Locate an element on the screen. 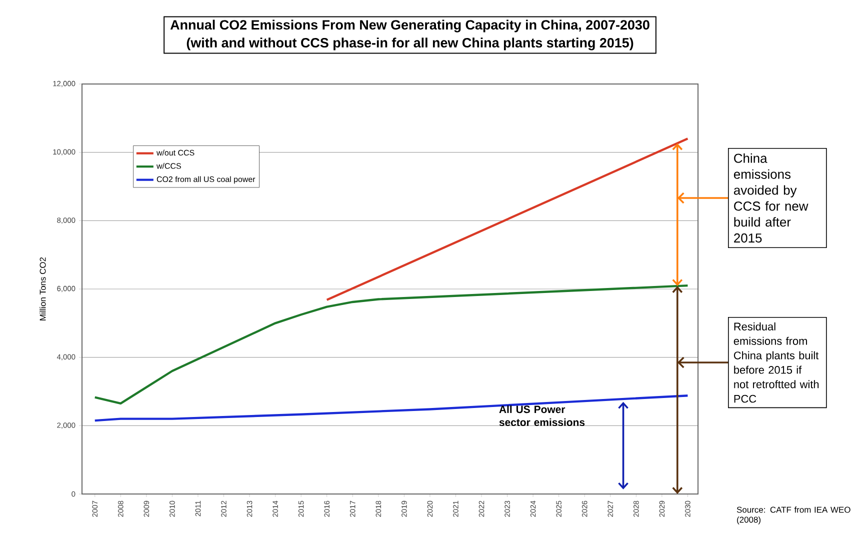 The height and width of the screenshot is (535, 851). text: China emissions avoided by CCS for new build after 2015 is located at coordinates (771, 198).